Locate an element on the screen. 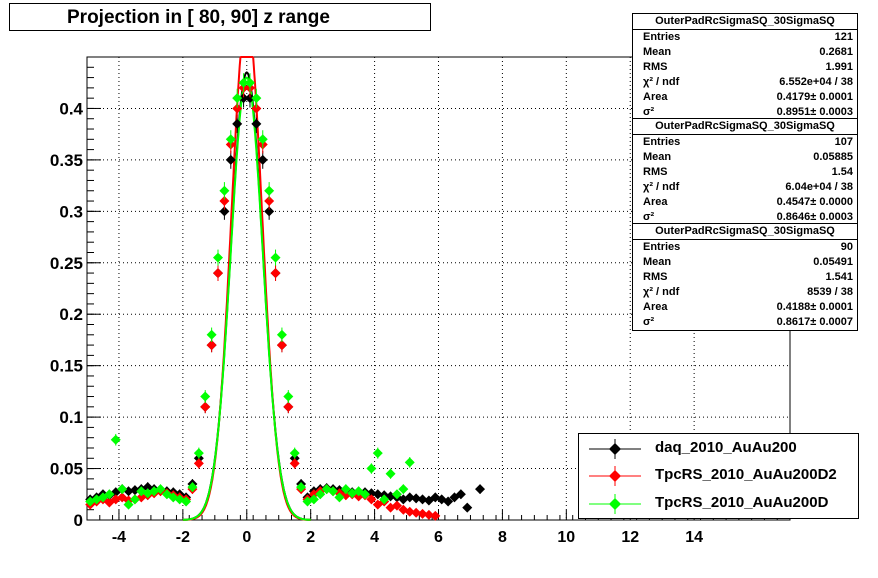 The width and height of the screenshot is (878, 578). legend-label: TpcRS_2010_AuAu200D is located at coordinates (742, 502).